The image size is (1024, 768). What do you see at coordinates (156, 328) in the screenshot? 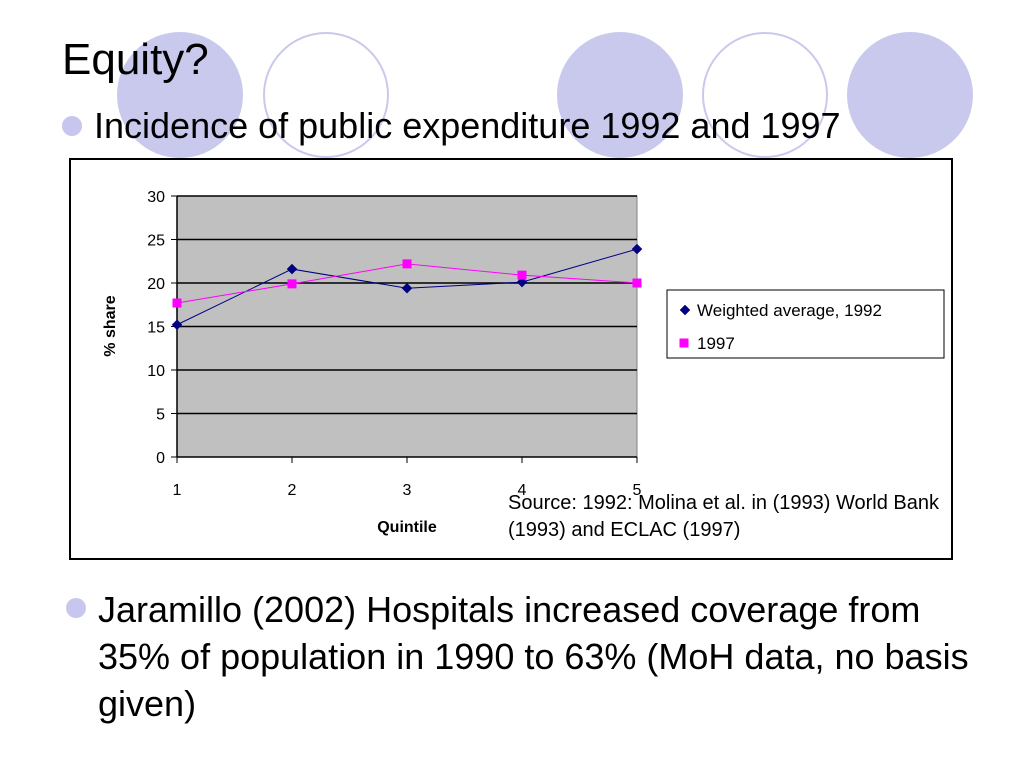
I see `y-tick-label: 15` at bounding box center [156, 328].